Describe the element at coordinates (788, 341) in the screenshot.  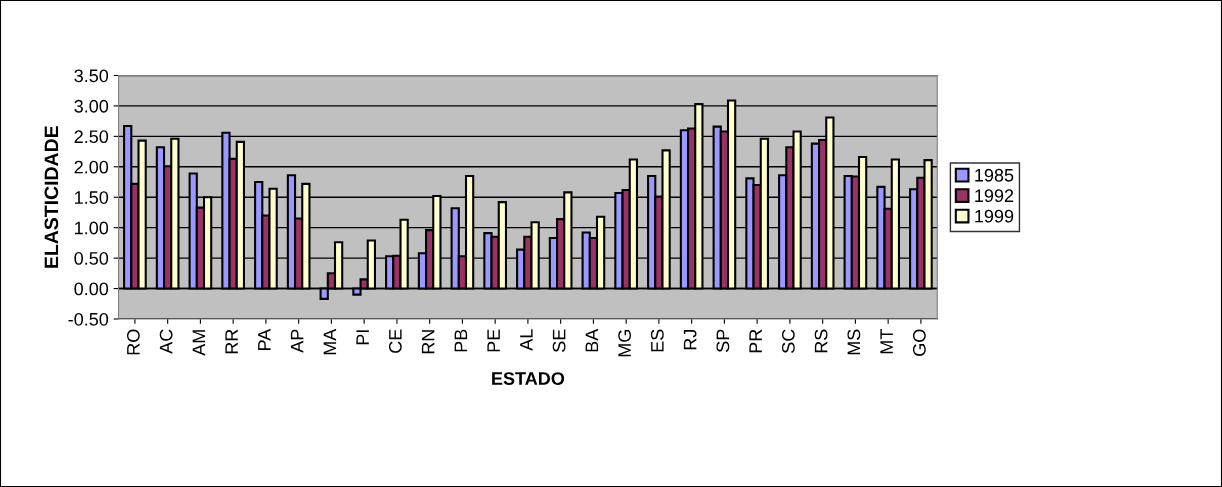
I see `x-tick-label: SC` at that location.